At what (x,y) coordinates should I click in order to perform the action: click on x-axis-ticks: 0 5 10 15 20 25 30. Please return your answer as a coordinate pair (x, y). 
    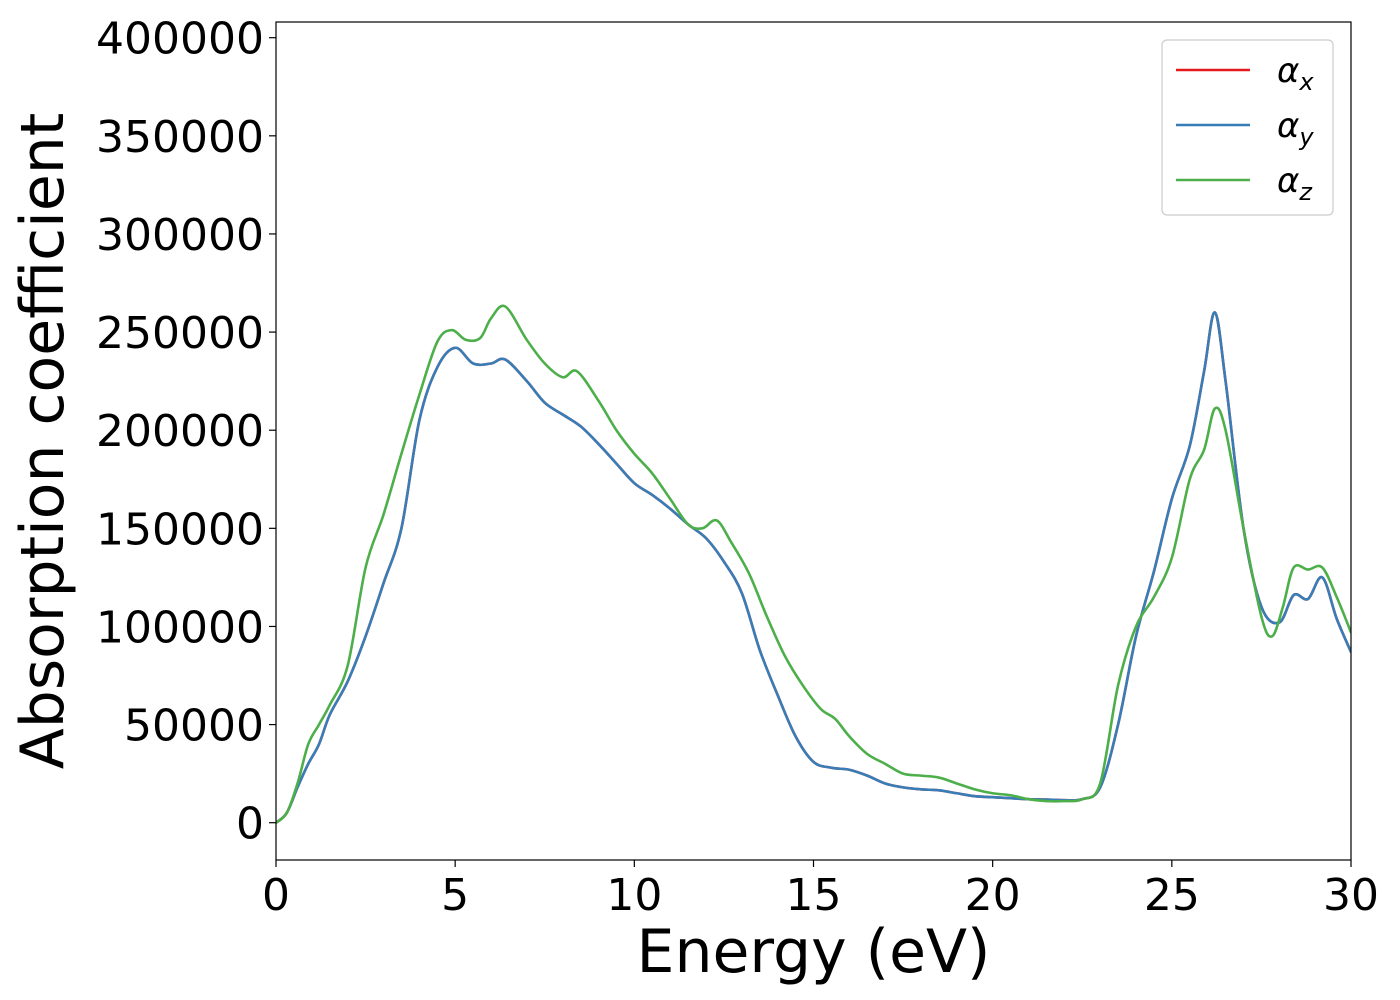
    Looking at the image, I should click on (820, 890).